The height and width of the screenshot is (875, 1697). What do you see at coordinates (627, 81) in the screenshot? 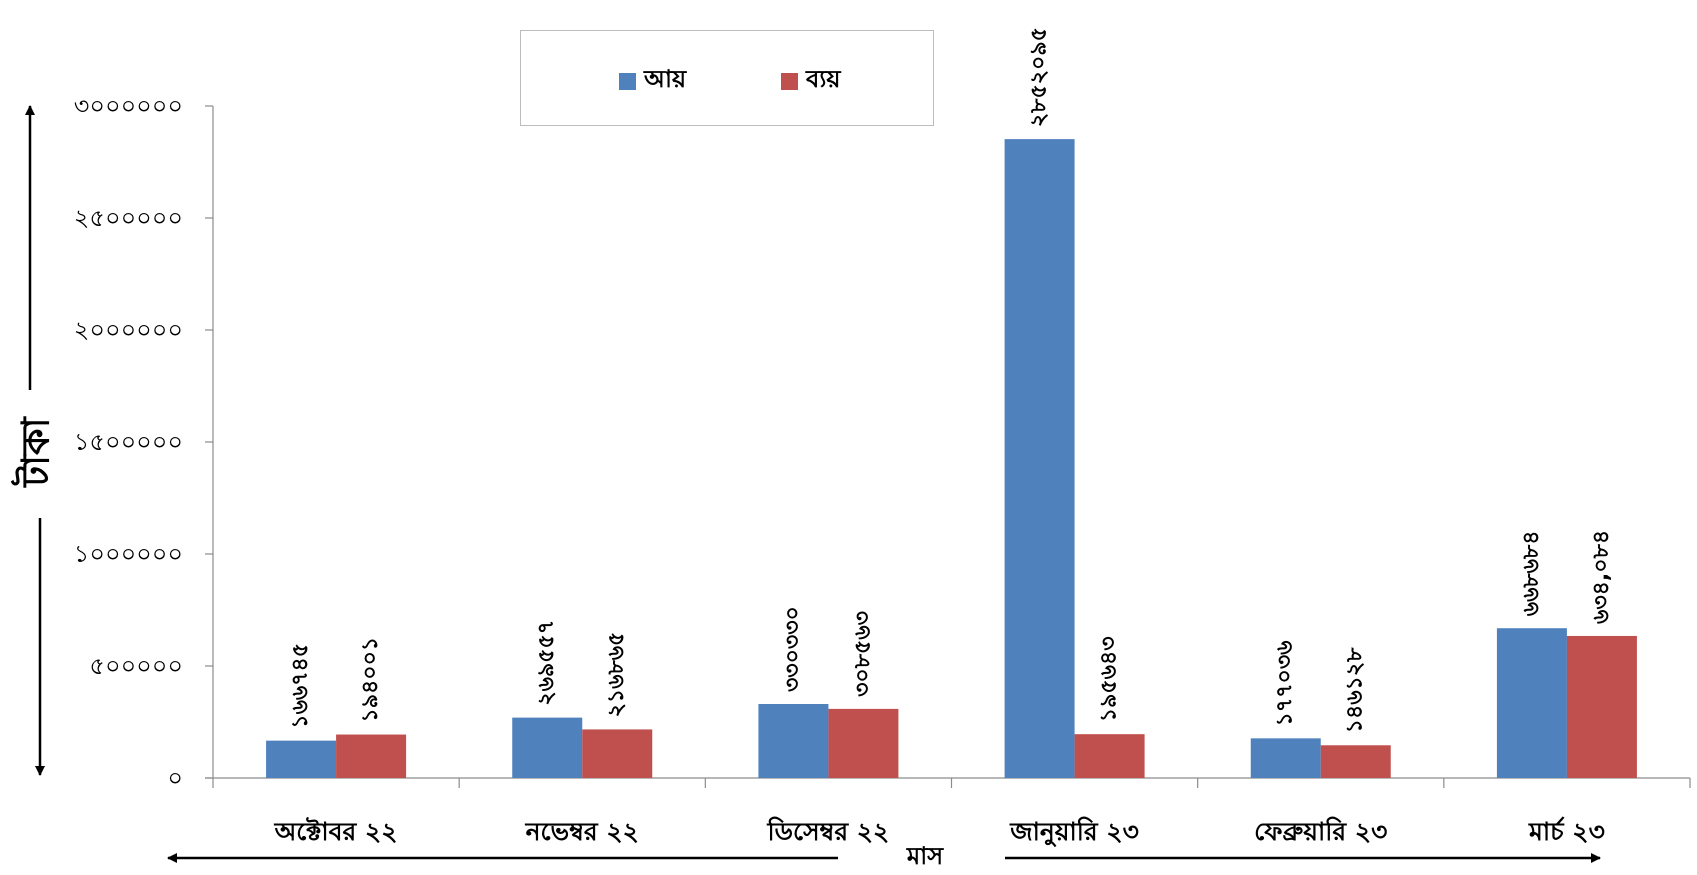
I see `legend-swatch-income` at bounding box center [627, 81].